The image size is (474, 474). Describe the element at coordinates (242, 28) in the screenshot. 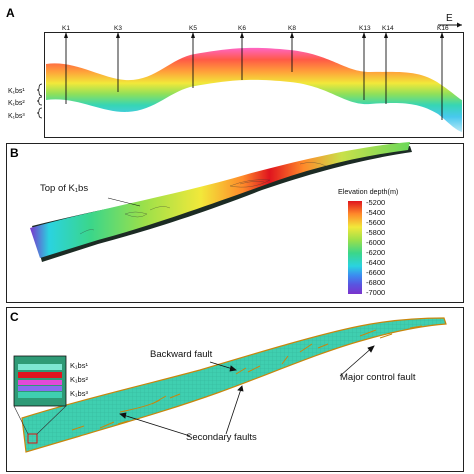

I see `svg-text: K6` at that location.